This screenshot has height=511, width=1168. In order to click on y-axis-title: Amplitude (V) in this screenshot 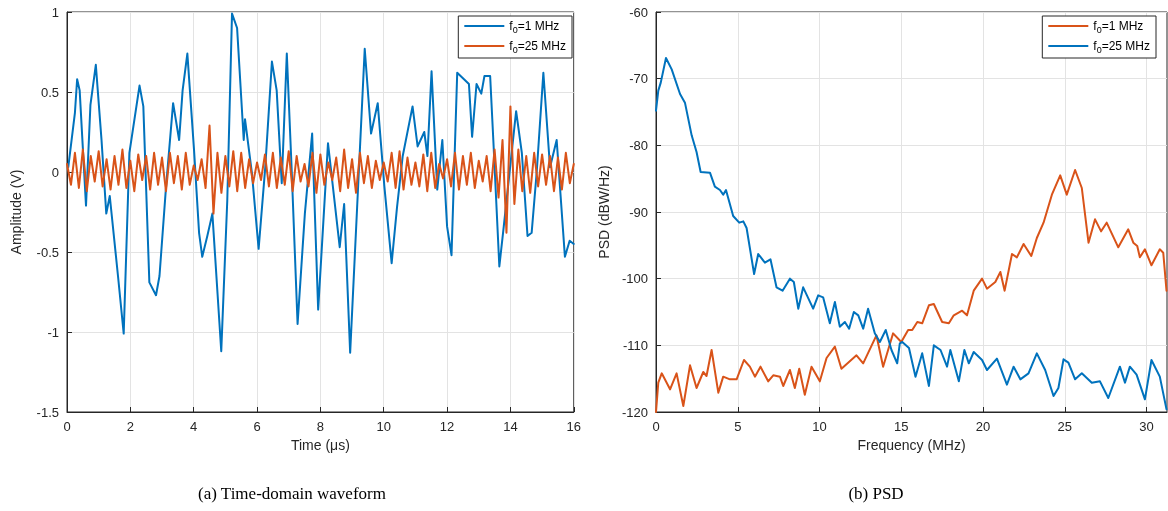, I will do `click(16, 212)`.